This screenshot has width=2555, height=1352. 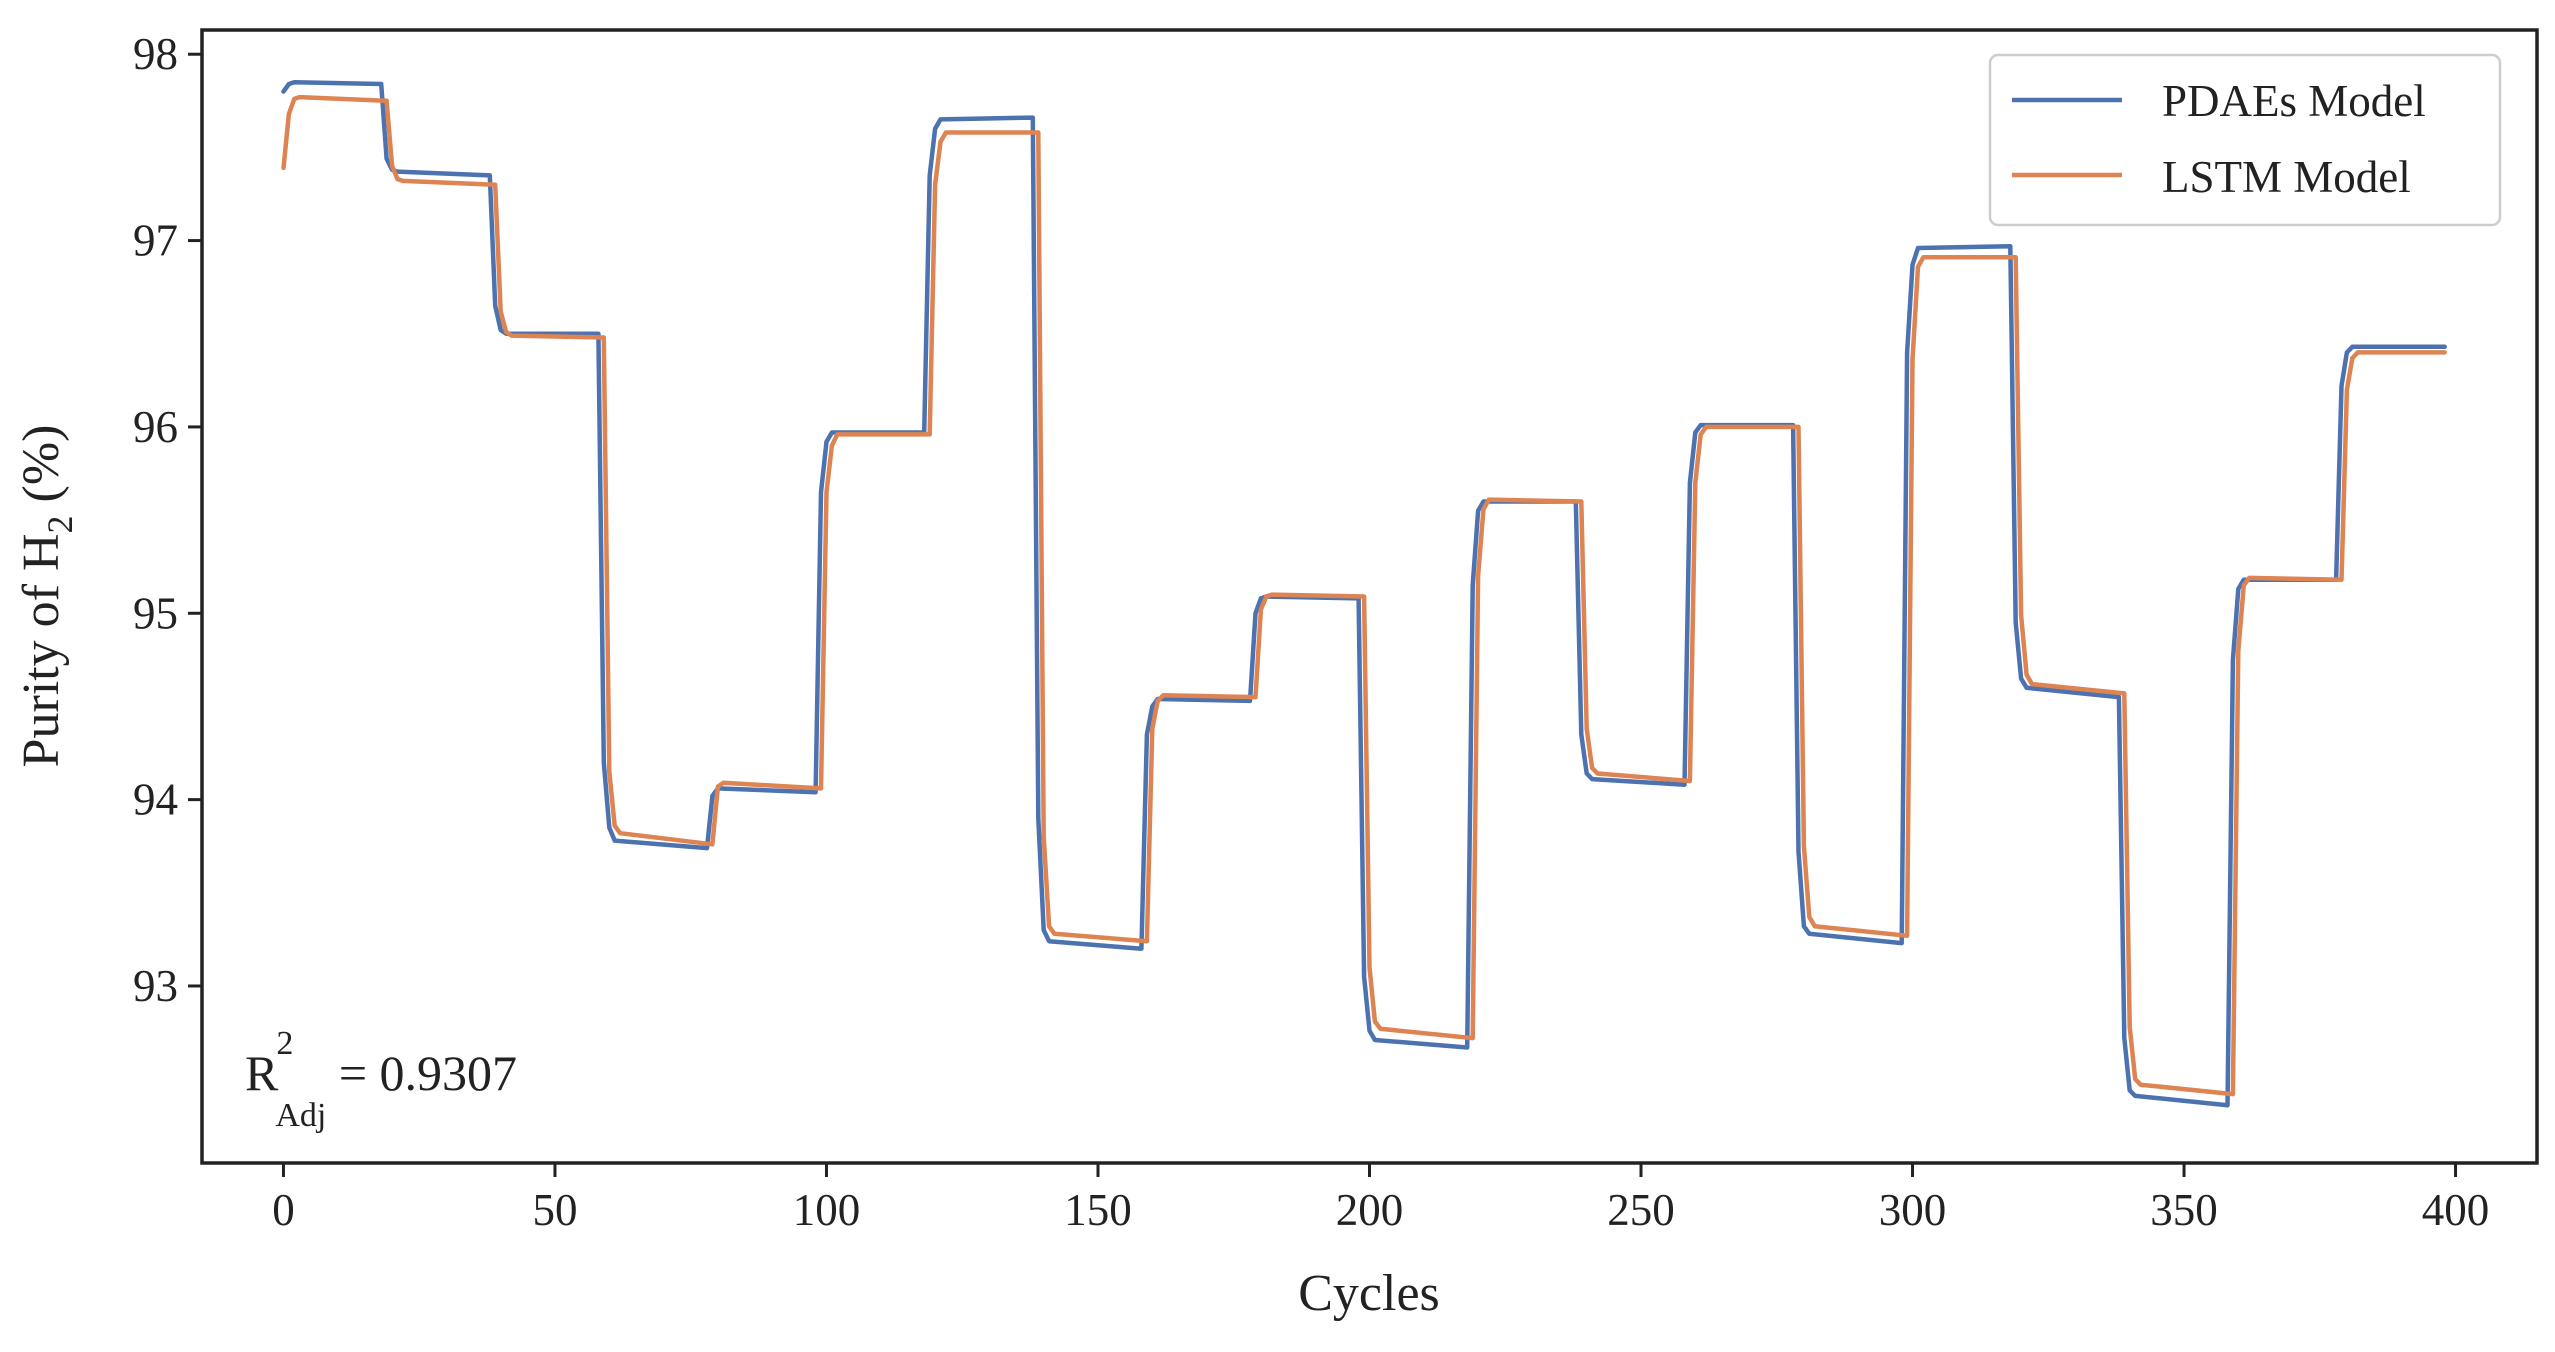 I want to click on x-tick-label: 400, so click(x=2456, y=1210).